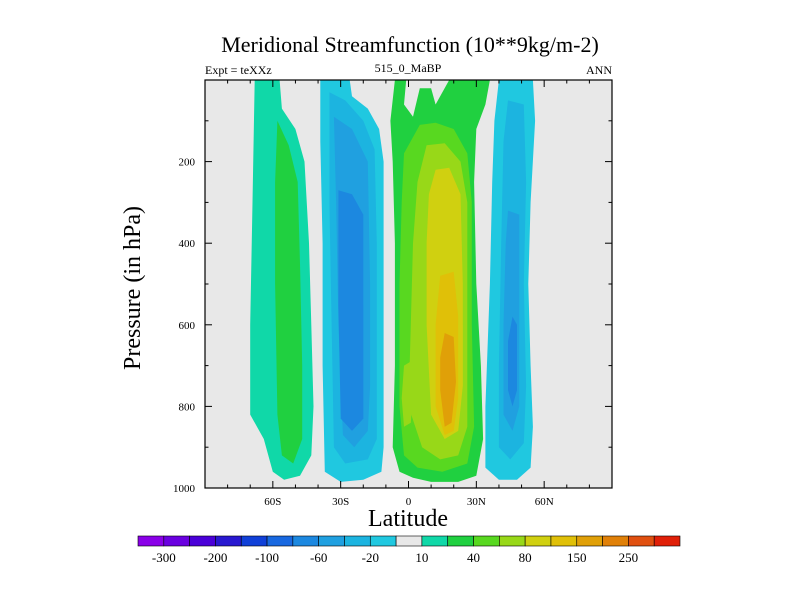 This screenshot has width=800, height=600. Describe the element at coordinates (408, 519) in the screenshot. I see `x-axis-title: Latitude` at that location.